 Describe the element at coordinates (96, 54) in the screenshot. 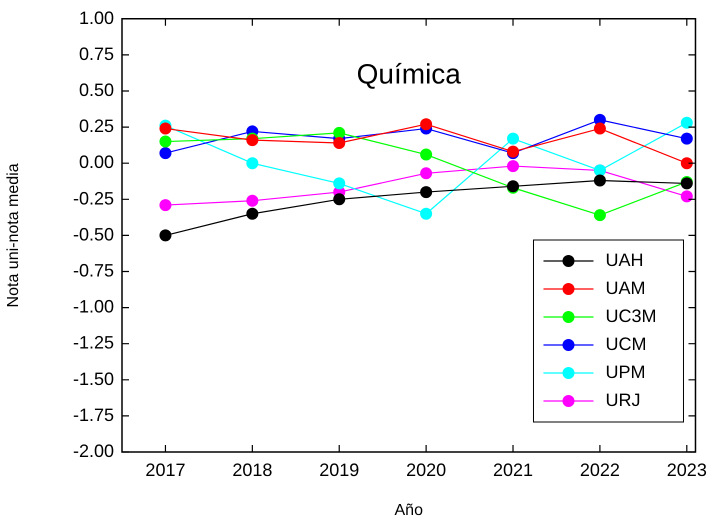

I see `y-tick-label: 0.75` at that location.